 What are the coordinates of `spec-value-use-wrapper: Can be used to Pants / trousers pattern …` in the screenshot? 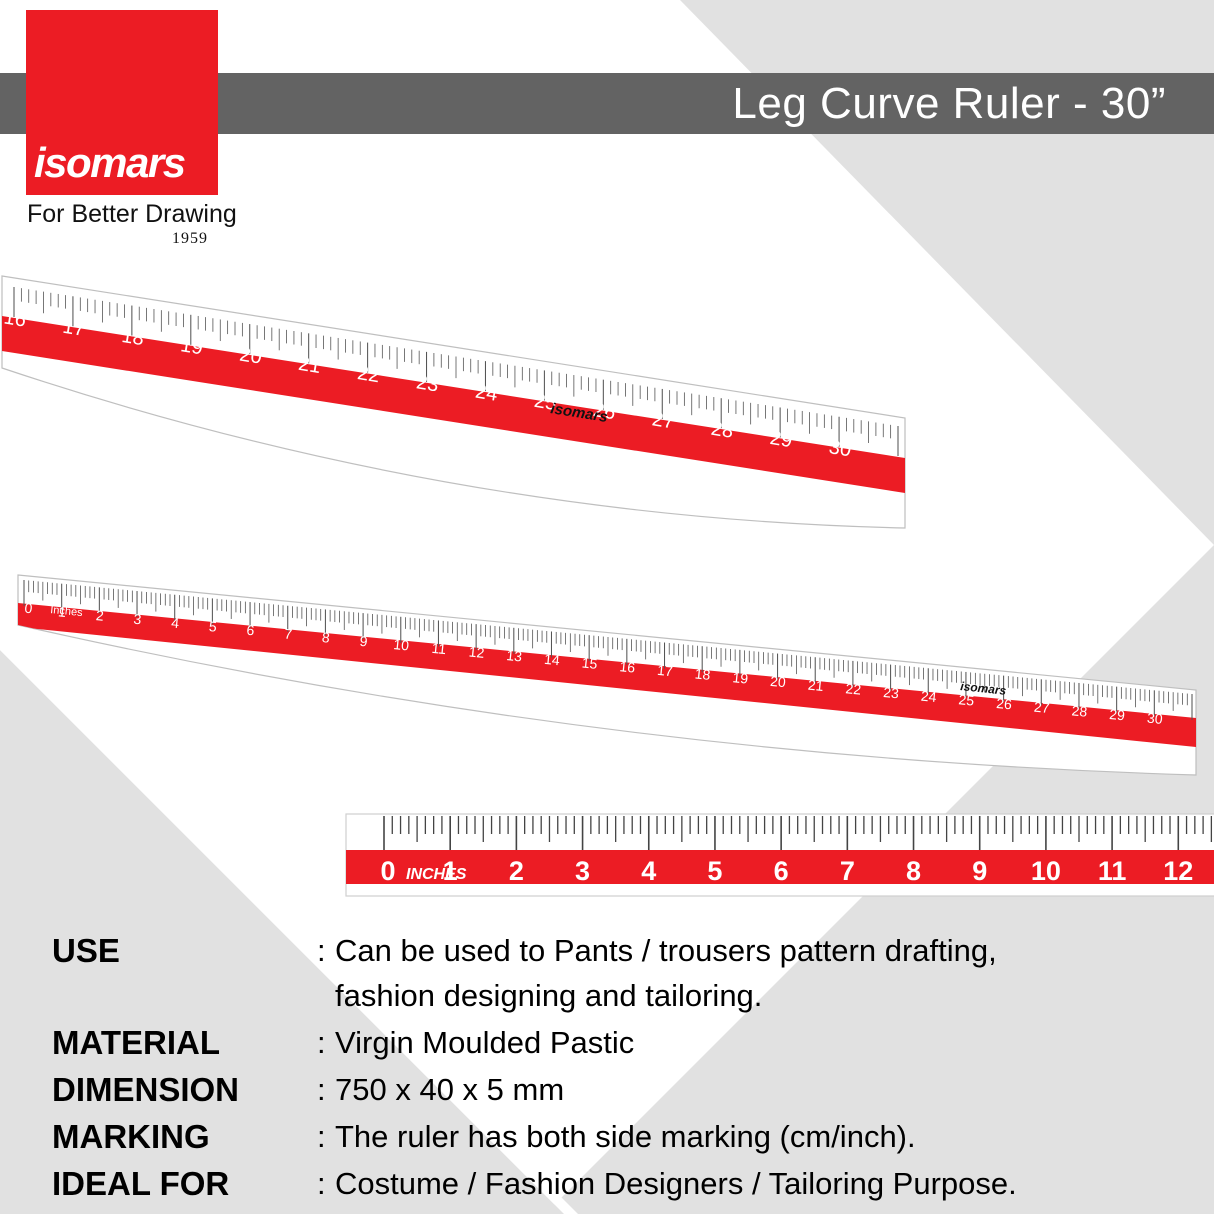 It's located at (666, 973).